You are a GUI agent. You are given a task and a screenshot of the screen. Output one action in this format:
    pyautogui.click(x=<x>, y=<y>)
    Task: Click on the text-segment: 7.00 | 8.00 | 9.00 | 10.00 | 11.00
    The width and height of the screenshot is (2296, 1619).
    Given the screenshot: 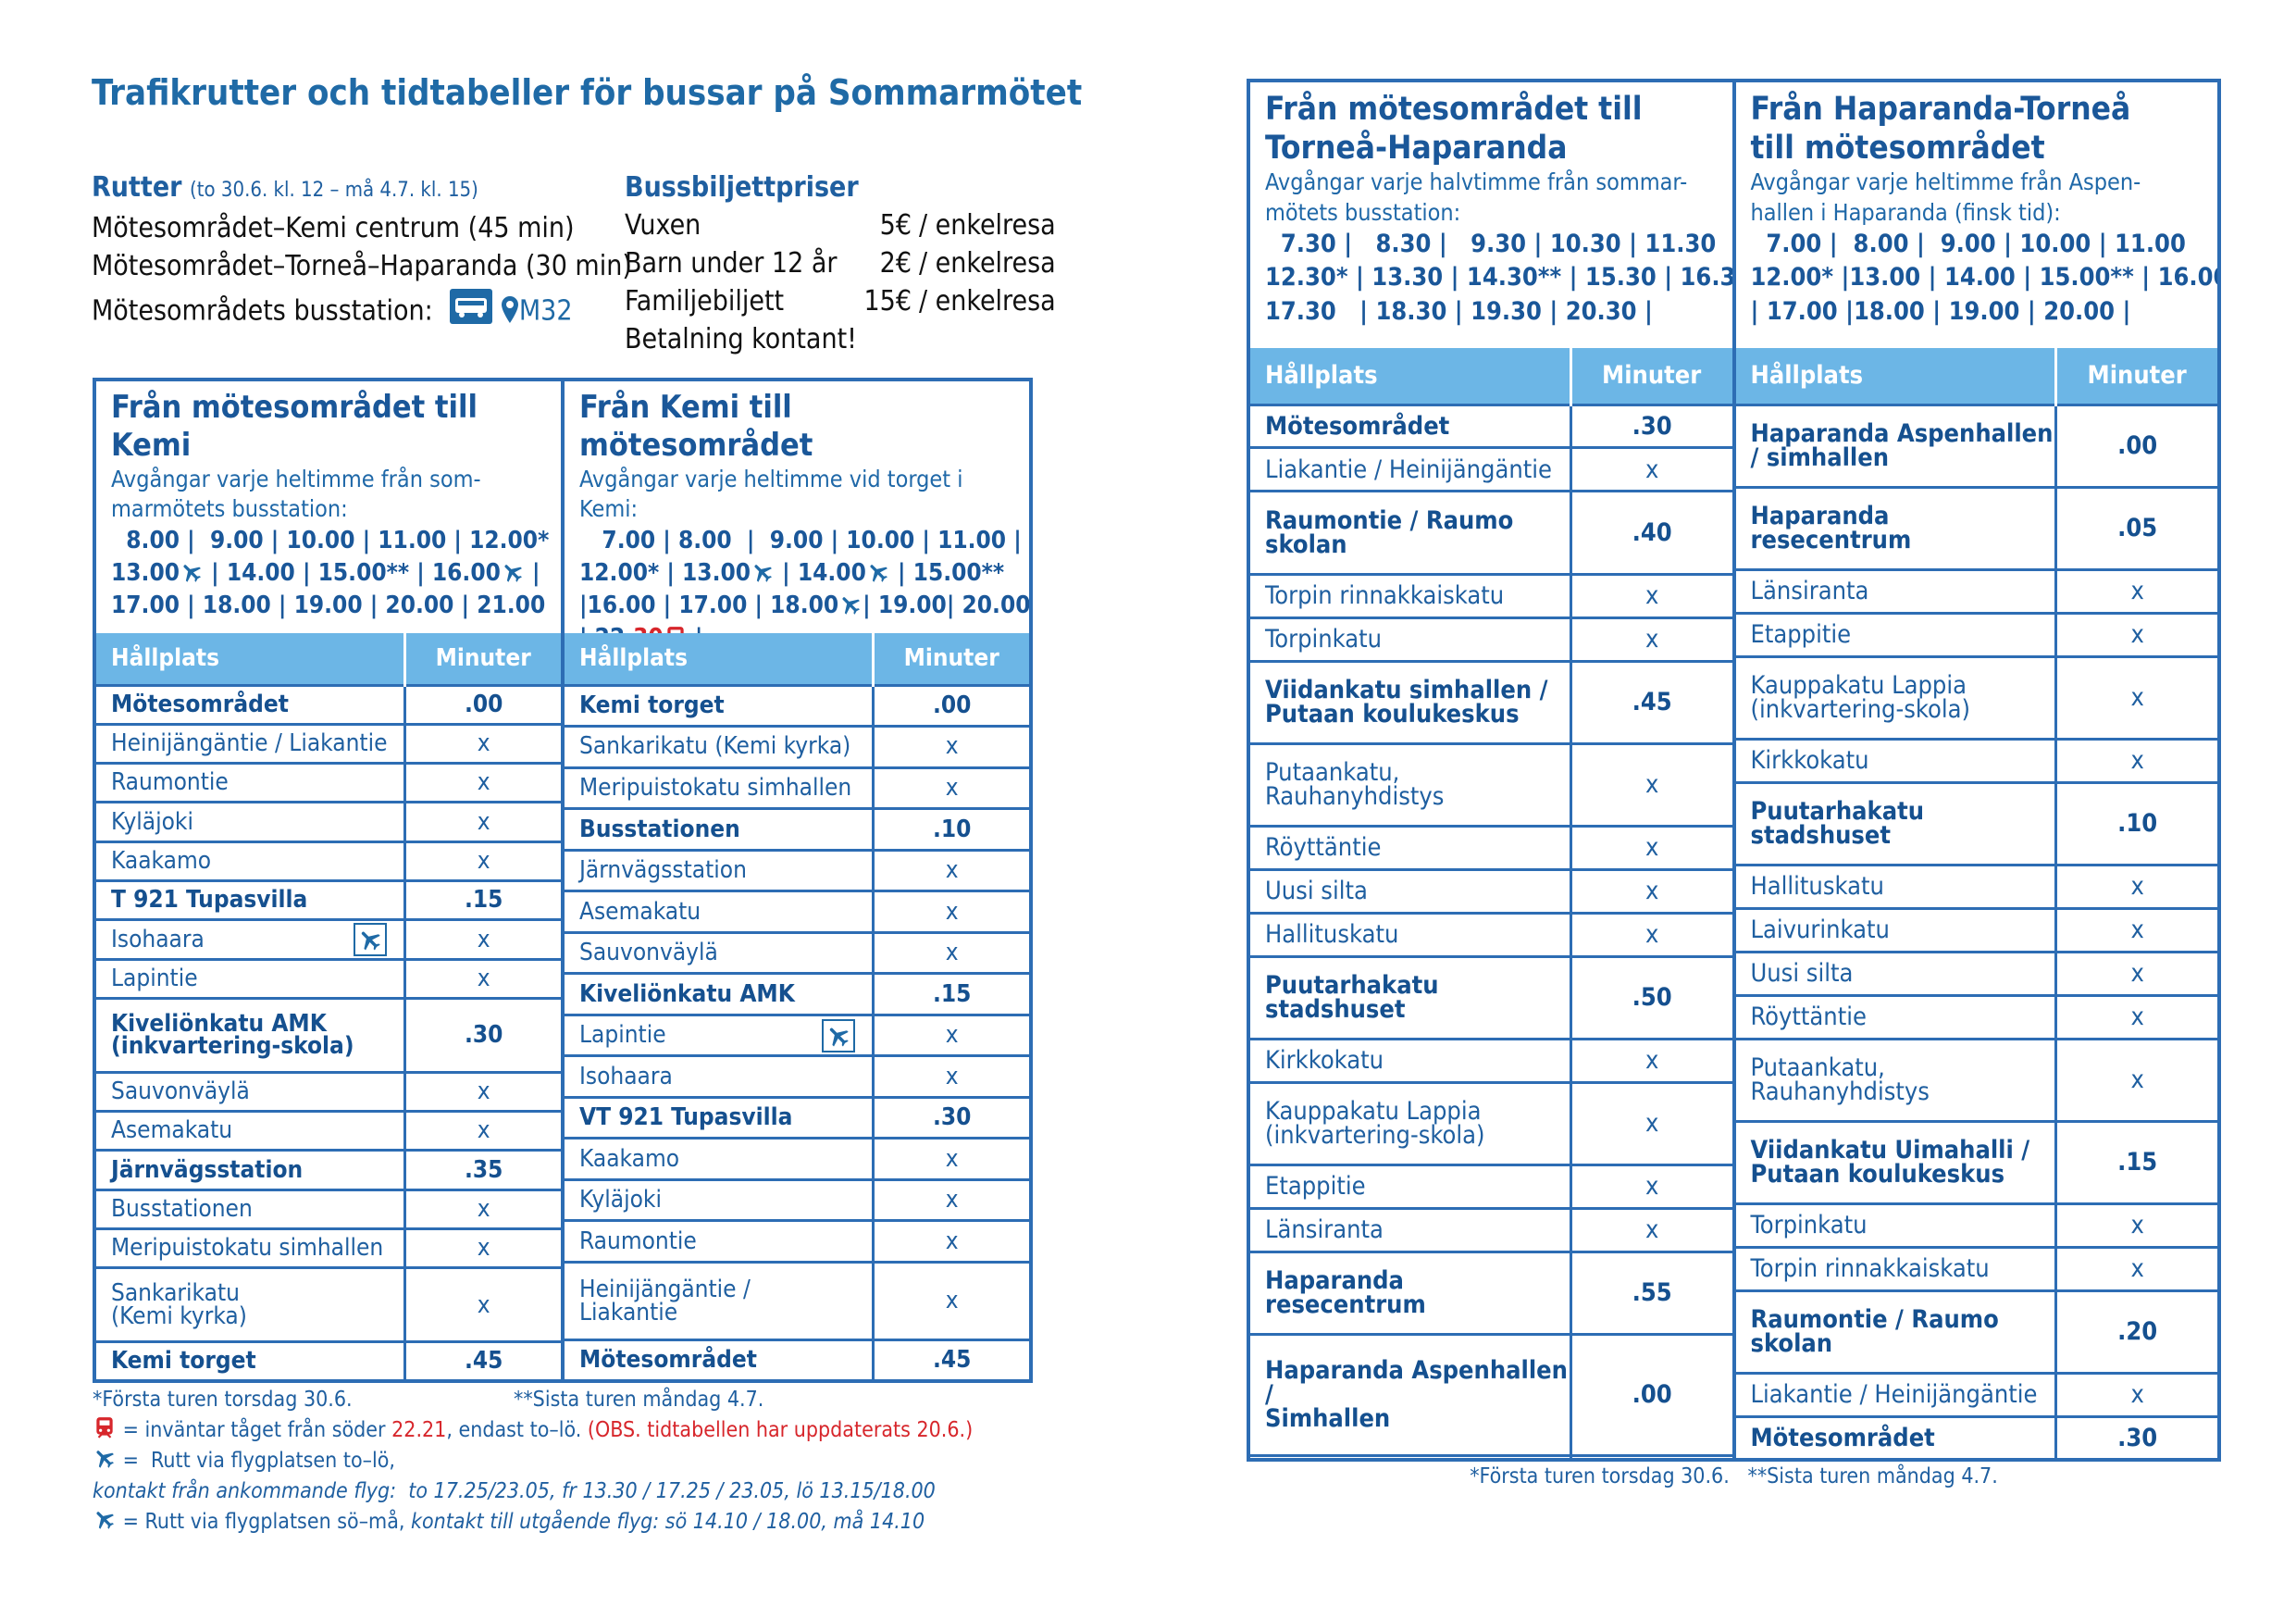 What is the action you would take?
    pyautogui.click(x=1968, y=244)
    